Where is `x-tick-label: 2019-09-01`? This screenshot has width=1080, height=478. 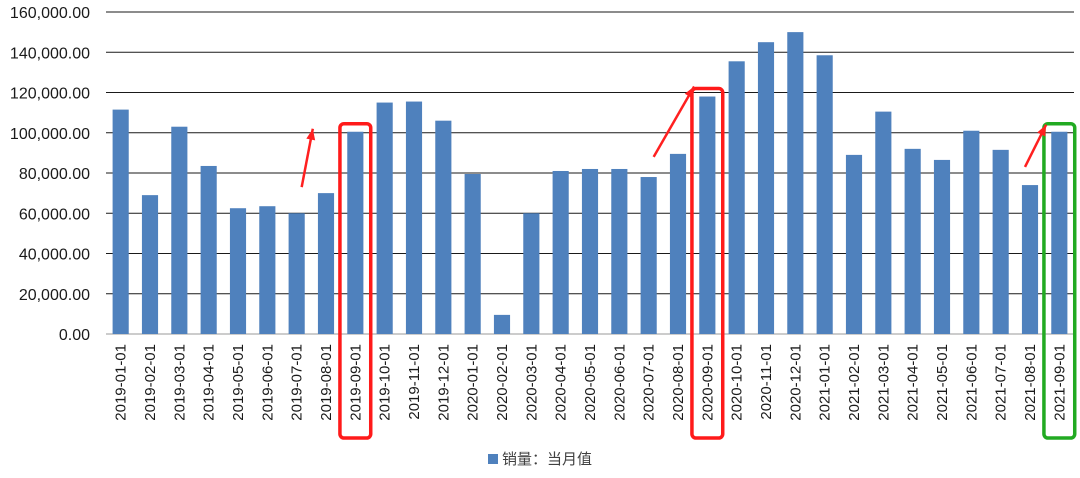 x-tick-label: 2019-09-01 is located at coordinates (355, 382).